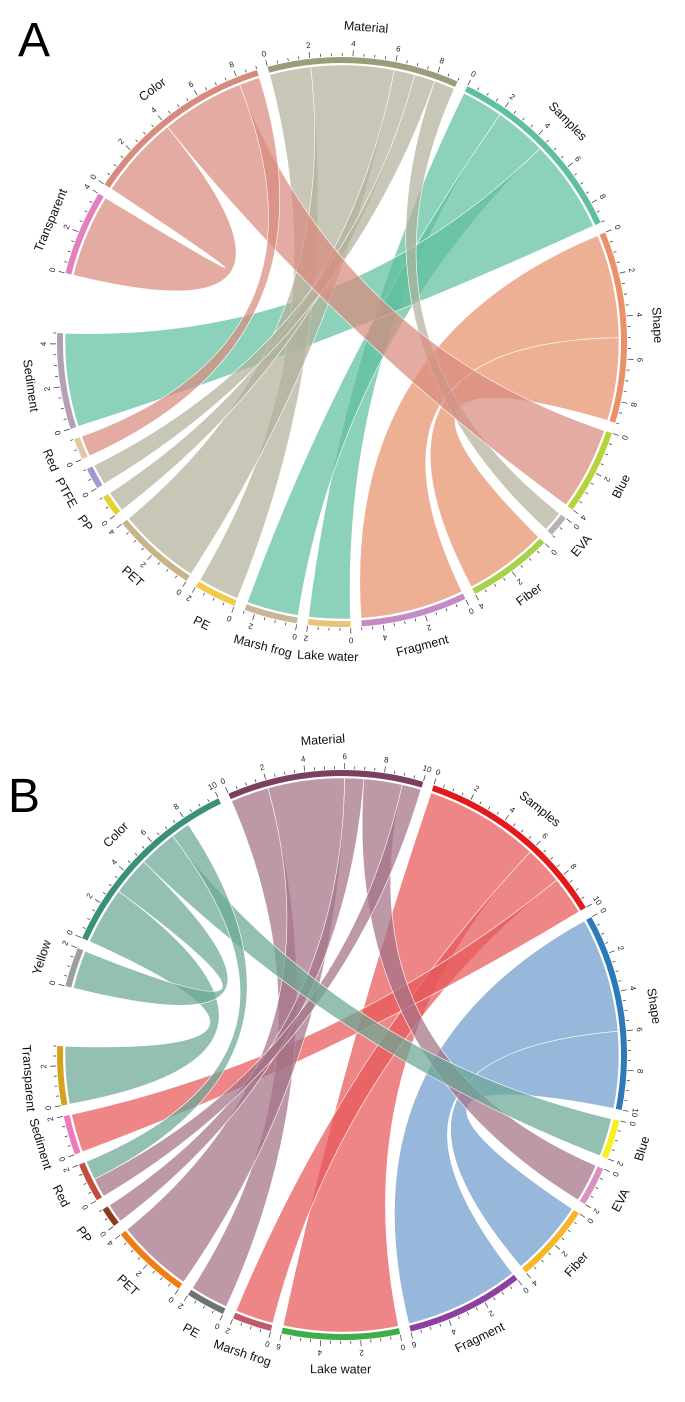  Describe the element at coordinates (634, 405) in the screenshot. I see `tick-label: 8` at that location.